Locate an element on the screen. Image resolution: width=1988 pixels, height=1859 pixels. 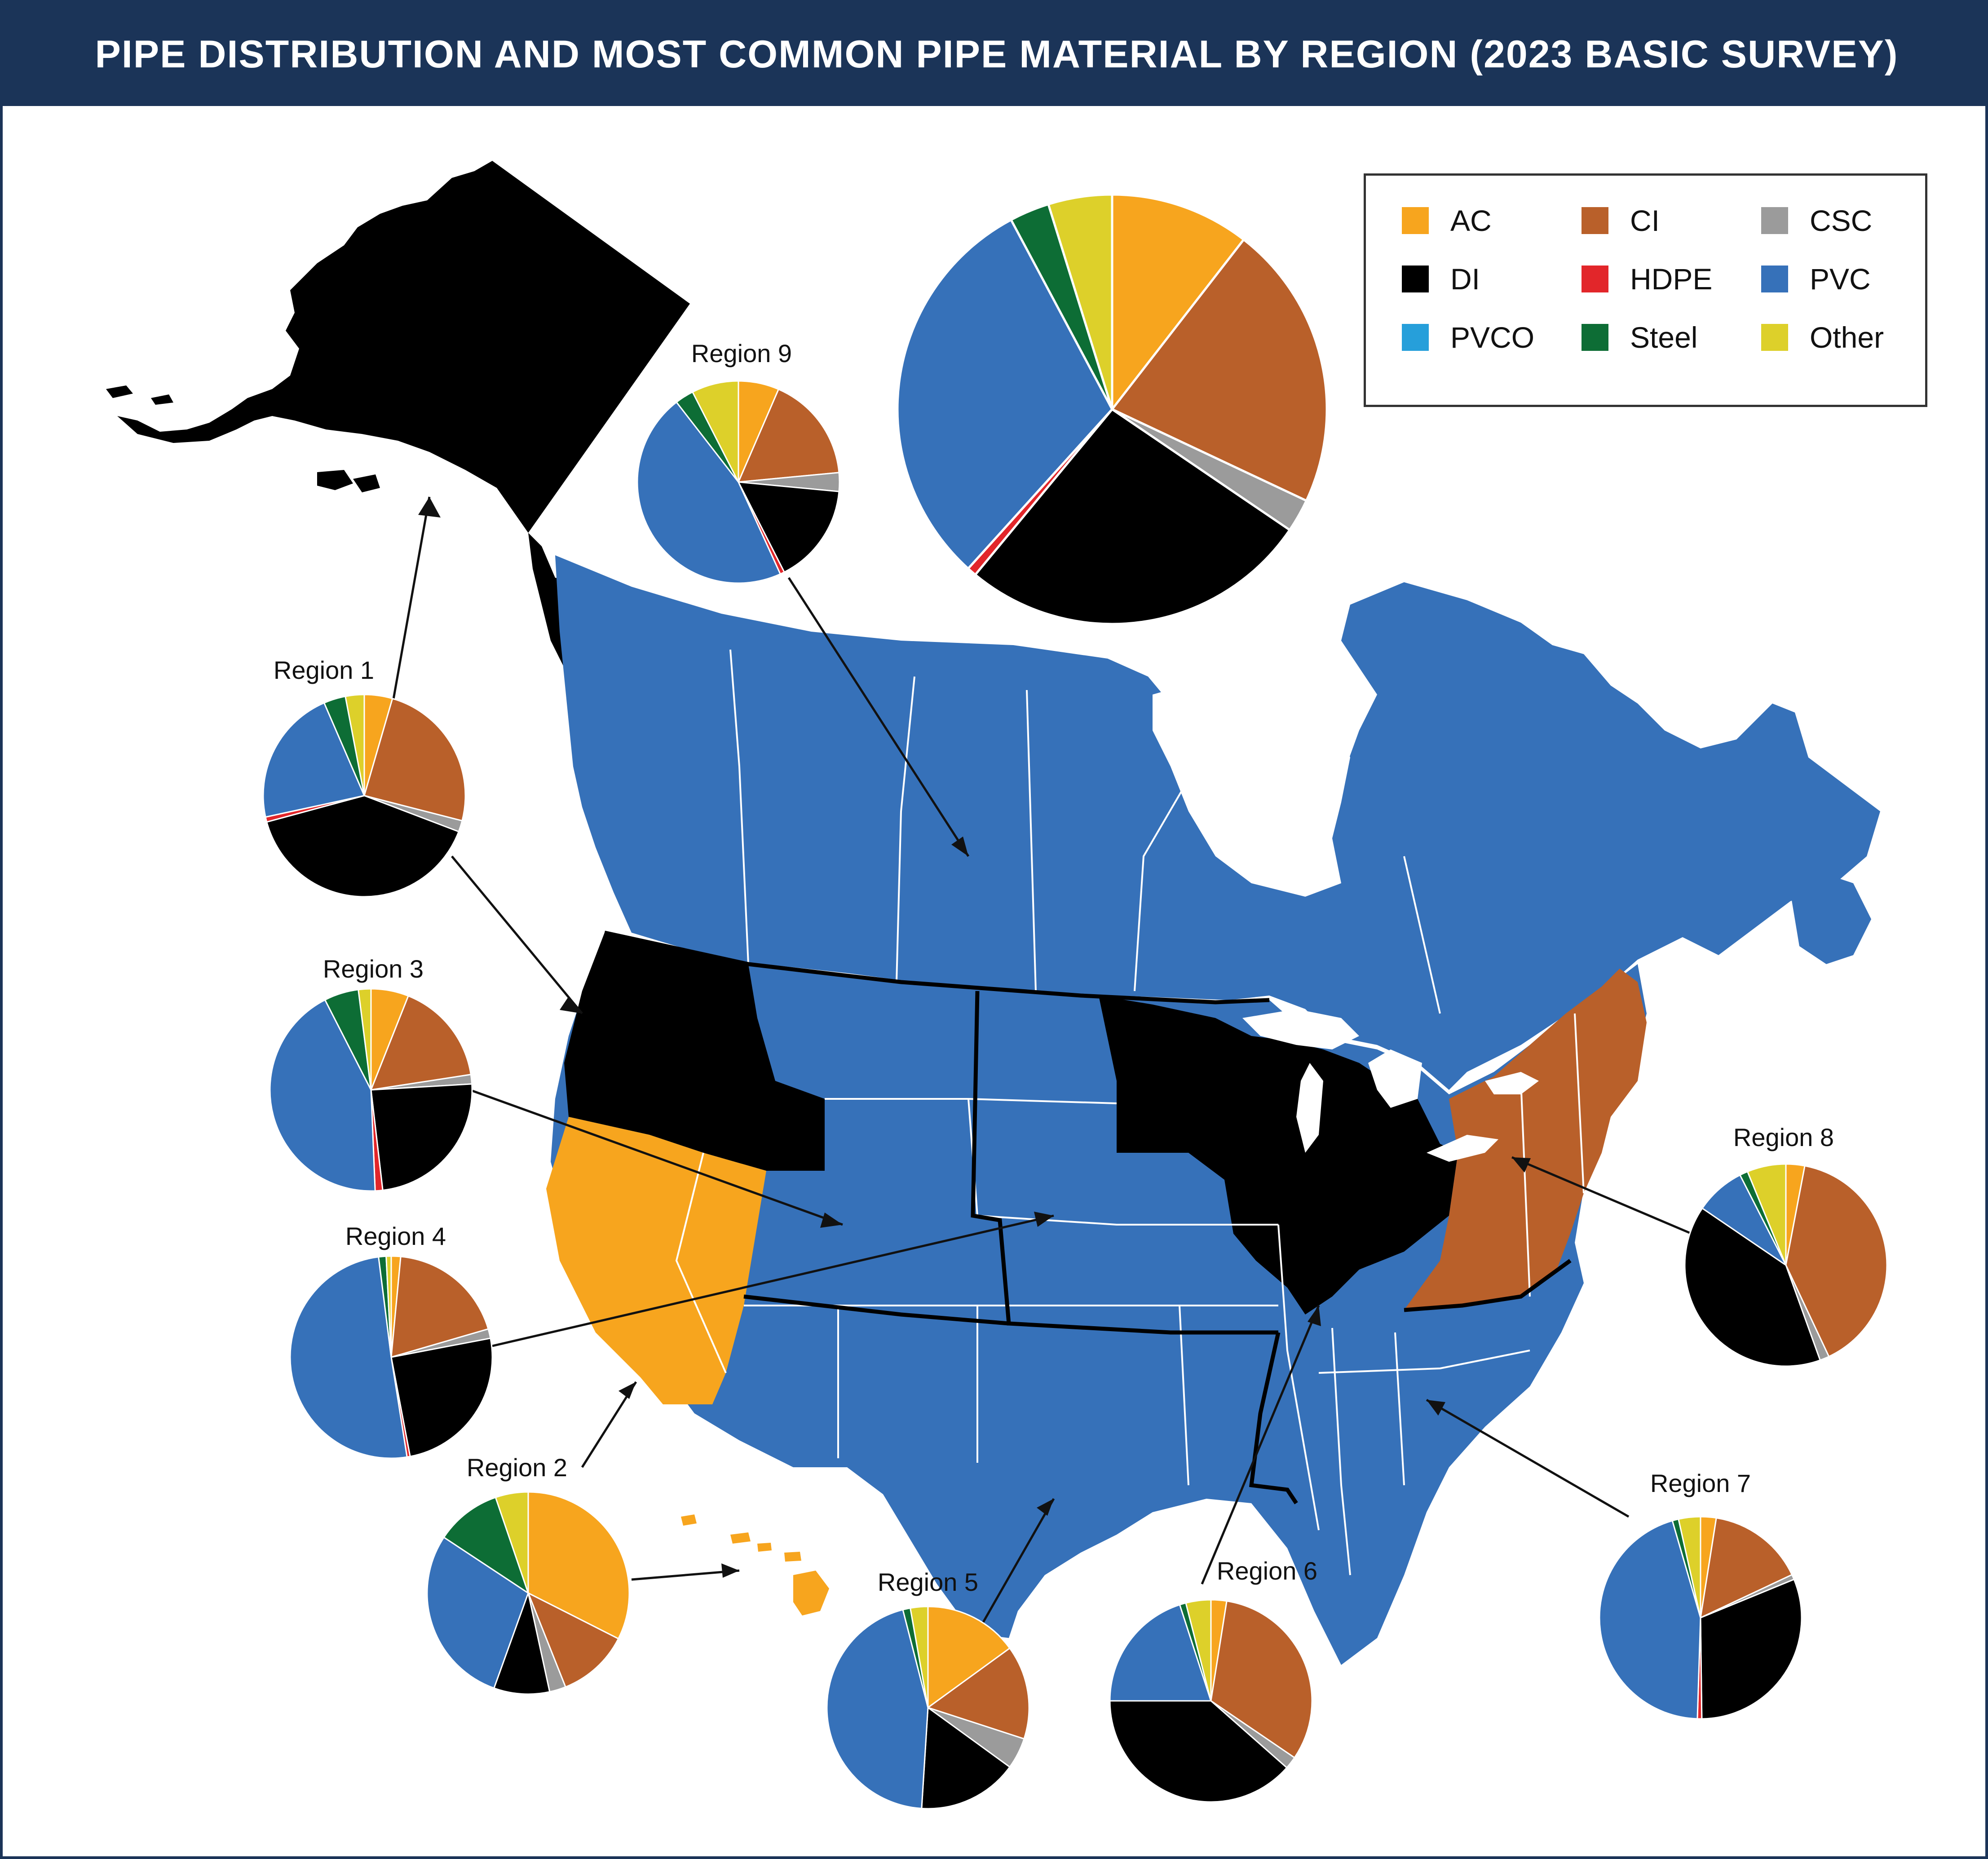
region-label: Region 4 is located at coordinates (395, 1236).